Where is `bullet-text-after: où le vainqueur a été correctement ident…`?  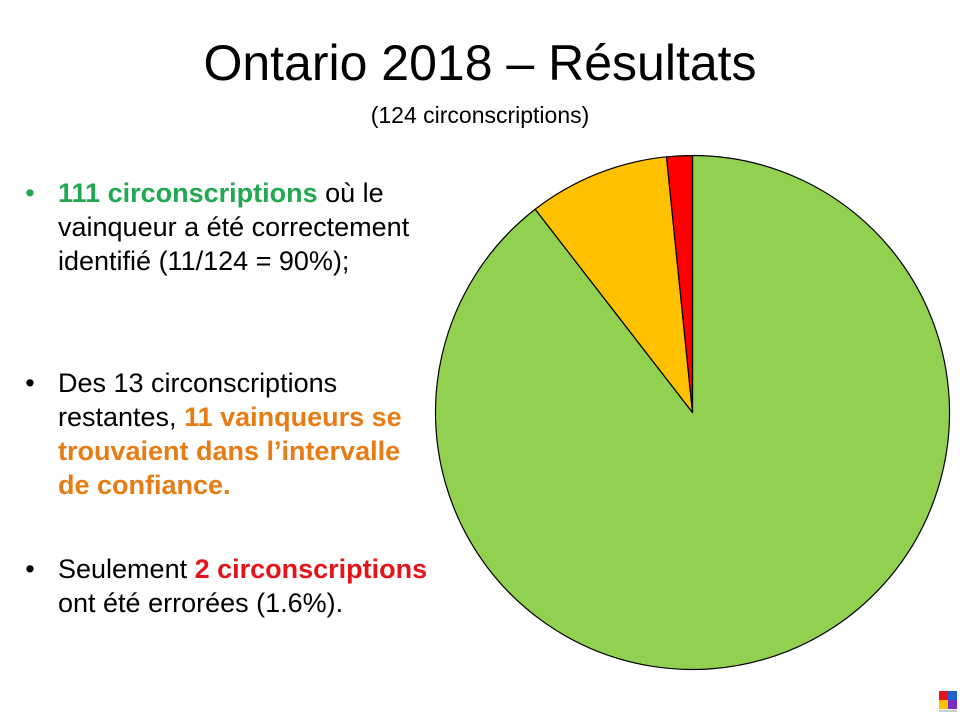
bullet-text-after: où le vainqueur a été correctement ident… is located at coordinates (234, 227).